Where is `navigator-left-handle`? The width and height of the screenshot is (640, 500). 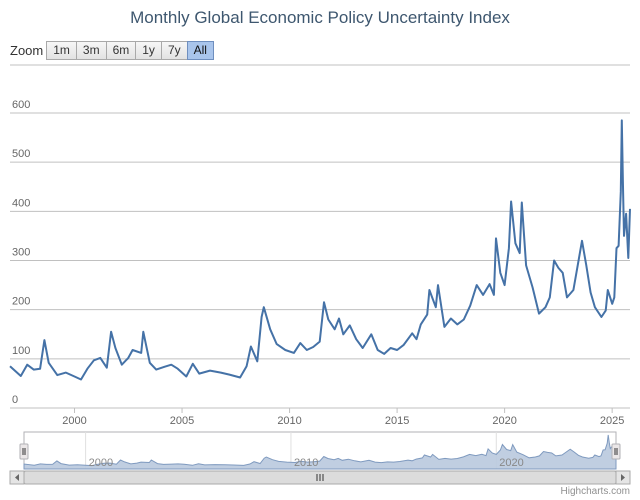
navigator-left-handle is located at coordinates (24, 451).